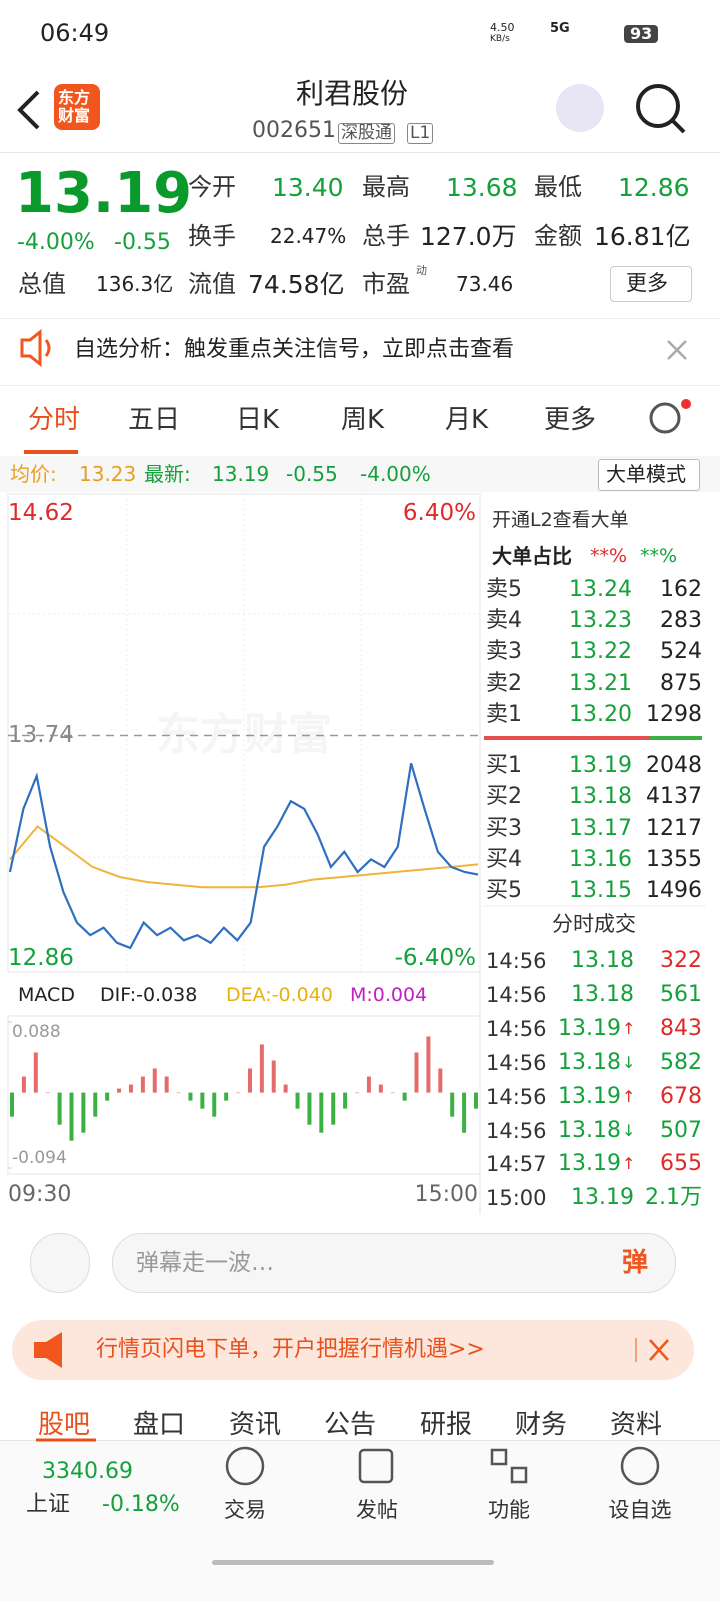  Describe the element at coordinates (35, 348) in the screenshot. I see `speaker-icon` at that location.